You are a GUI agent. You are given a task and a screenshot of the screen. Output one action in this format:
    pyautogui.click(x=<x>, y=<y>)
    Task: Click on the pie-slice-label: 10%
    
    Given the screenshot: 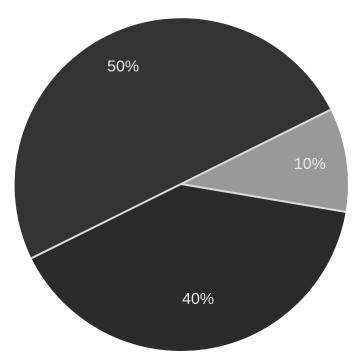 What is the action you would take?
    pyautogui.click(x=310, y=164)
    